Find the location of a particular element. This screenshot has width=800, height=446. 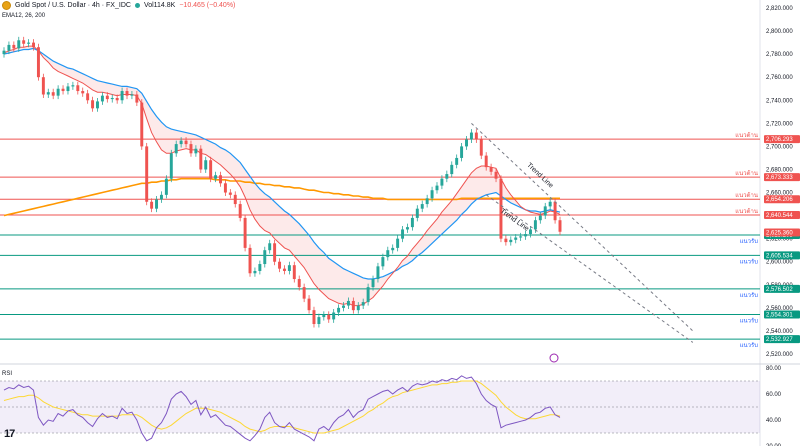

rsi-line is located at coordinates (282, 408).